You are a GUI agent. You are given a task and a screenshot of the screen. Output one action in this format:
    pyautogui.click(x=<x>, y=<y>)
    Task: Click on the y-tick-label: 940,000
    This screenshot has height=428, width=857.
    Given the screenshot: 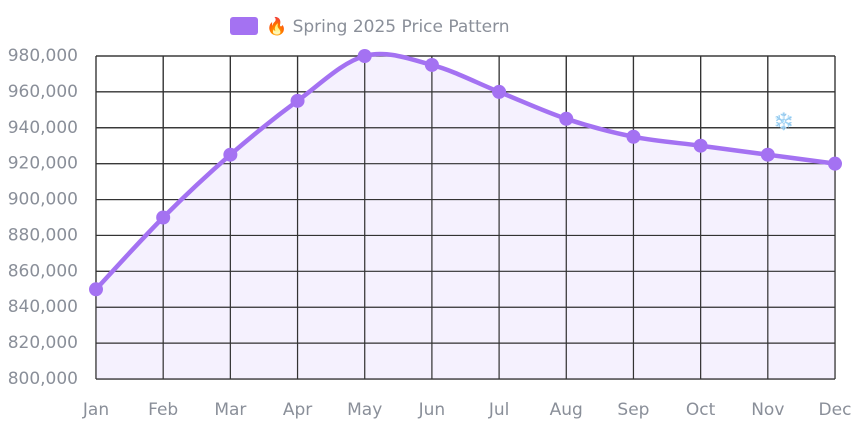 What is the action you would take?
    pyautogui.click(x=43, y=128)
    